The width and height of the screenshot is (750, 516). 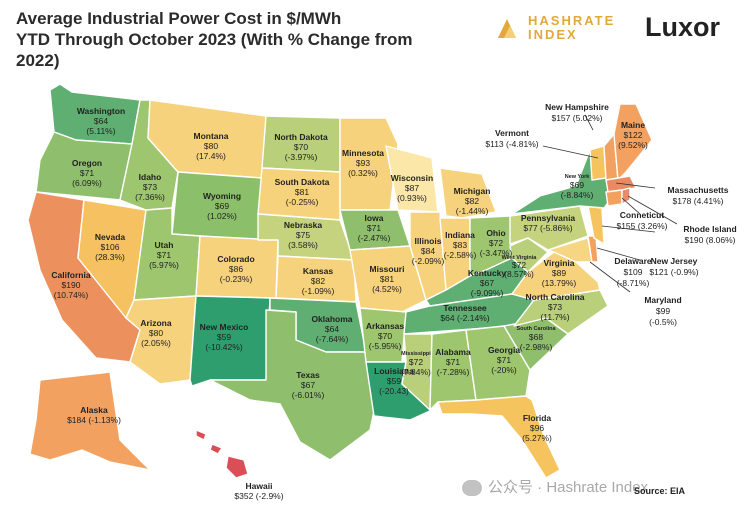 I want to click on label-fl: Florida $96 (5.27%), so click(x=537, y=428).